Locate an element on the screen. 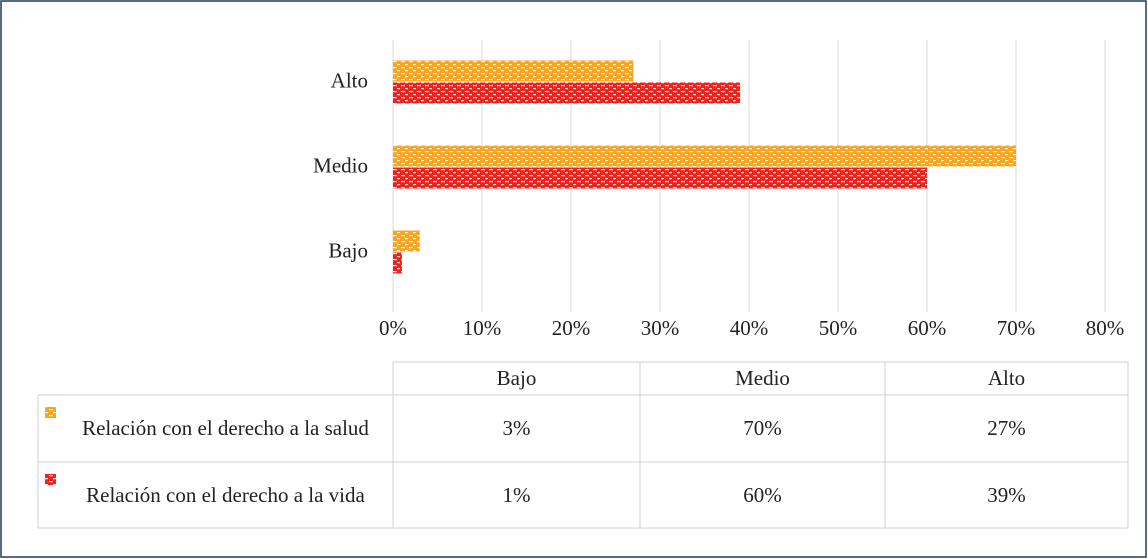 The height and width of the screenshot is (559, 1148). legend-label: Relación con el derecho a la vida is located at coordinates (225, 494).